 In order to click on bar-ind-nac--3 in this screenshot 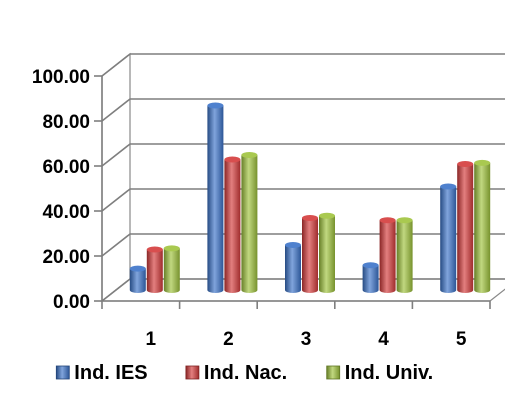, I will do `click(310, 255)`.